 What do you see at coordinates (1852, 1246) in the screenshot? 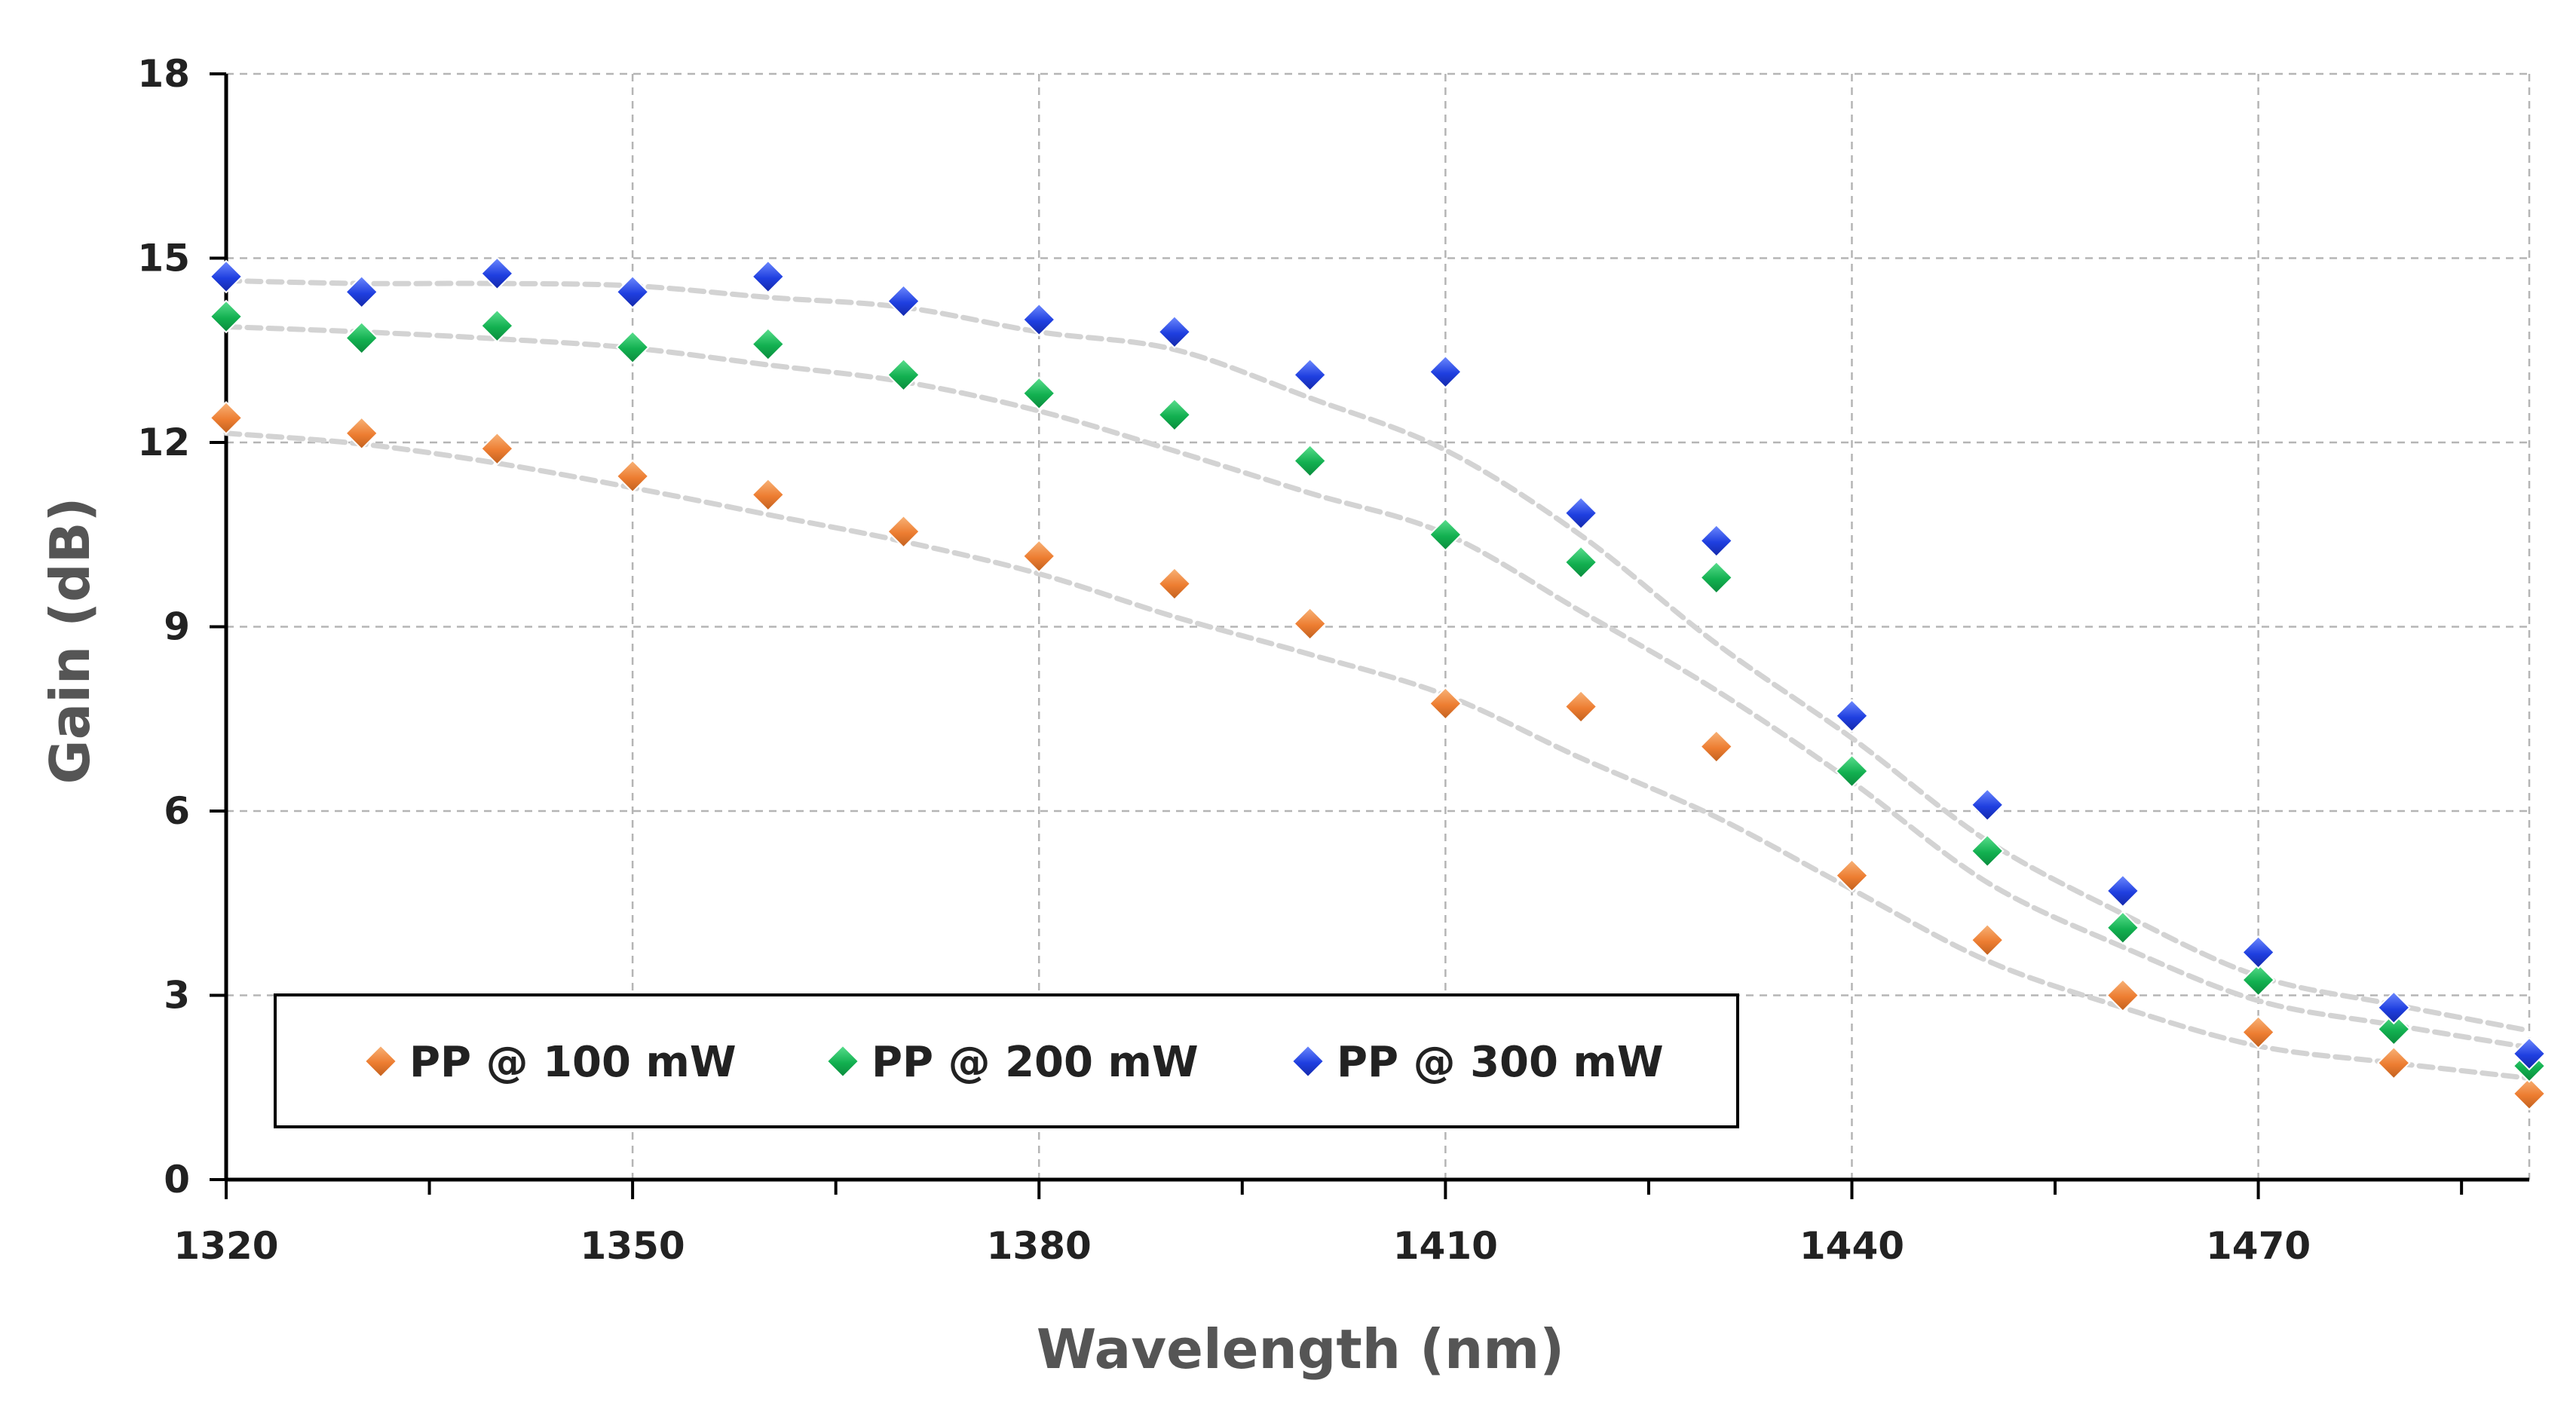
I see `x-tick-label: 1440` at bounding box center [1852, 1246].